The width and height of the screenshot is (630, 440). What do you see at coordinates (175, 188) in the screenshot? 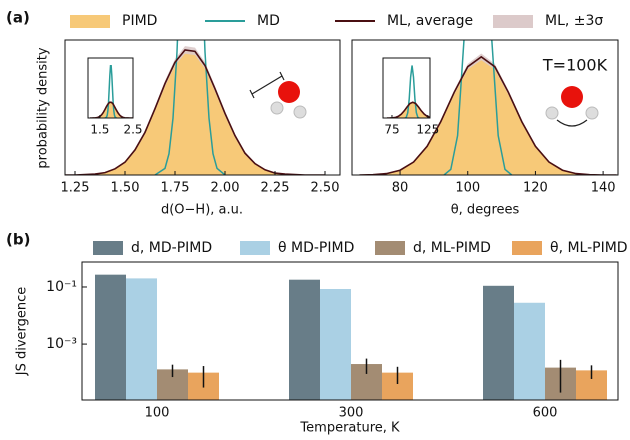
I see `x-tick-label: 1.75` at bounding box center [175, 188].